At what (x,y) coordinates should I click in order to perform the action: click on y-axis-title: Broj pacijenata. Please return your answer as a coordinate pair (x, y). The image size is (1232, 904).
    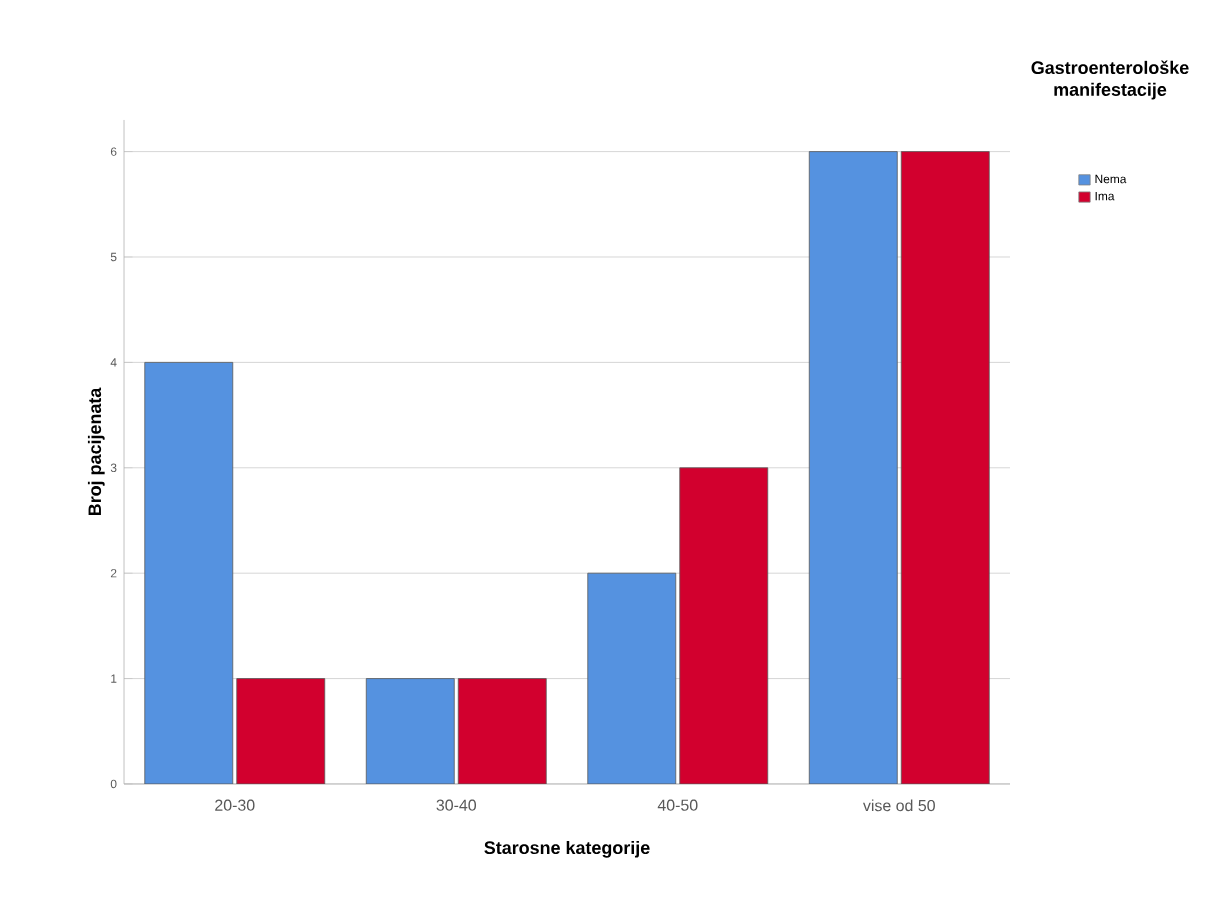
    Looking at the image, I should click on (96, 451).